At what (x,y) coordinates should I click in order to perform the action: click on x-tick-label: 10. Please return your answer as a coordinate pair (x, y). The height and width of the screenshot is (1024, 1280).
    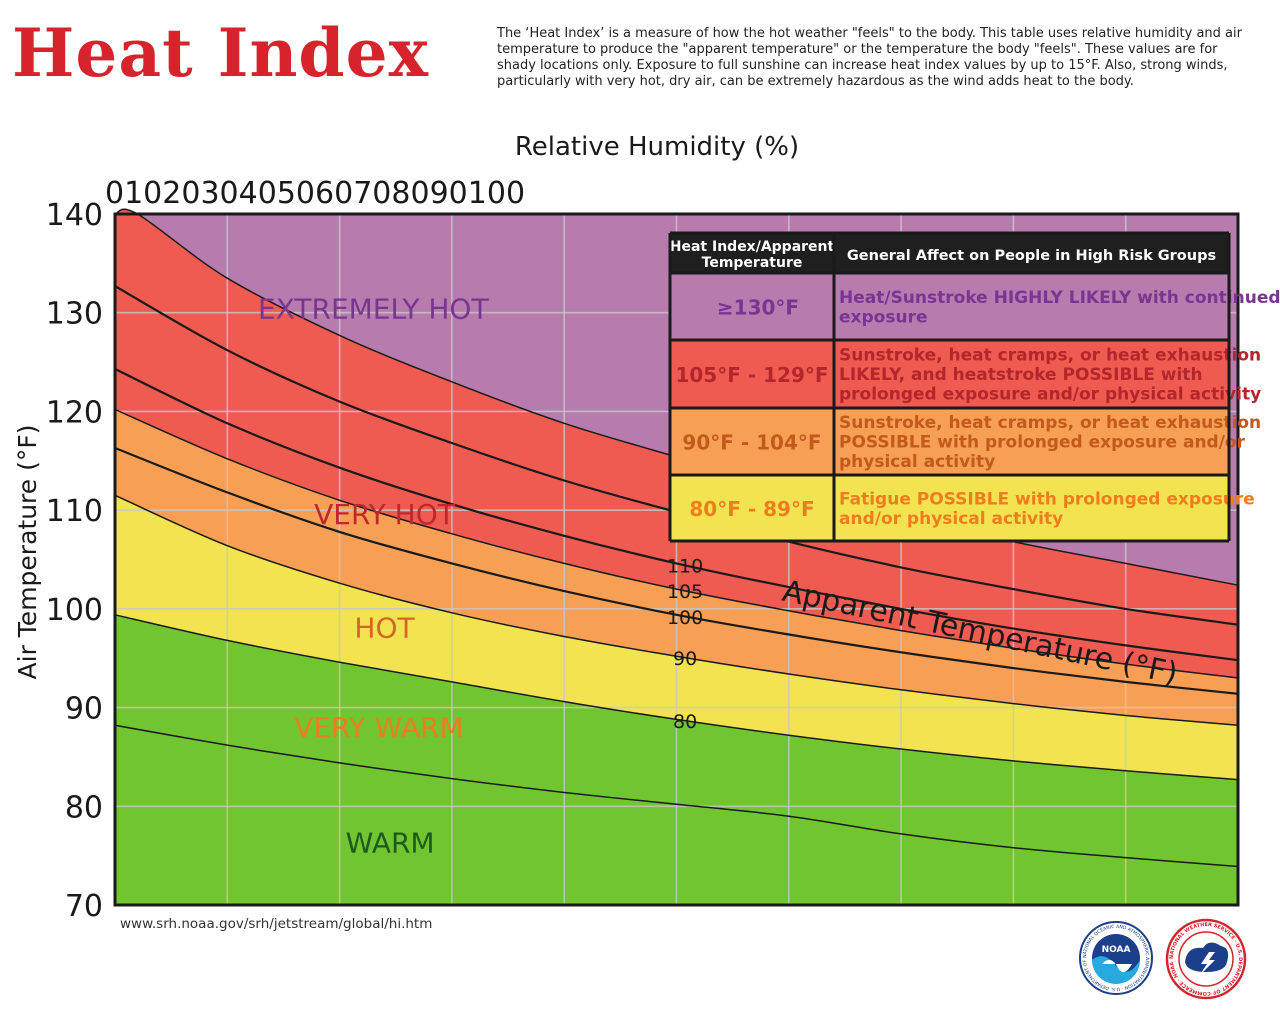
    Looking at the image, I should click on (143, 193).